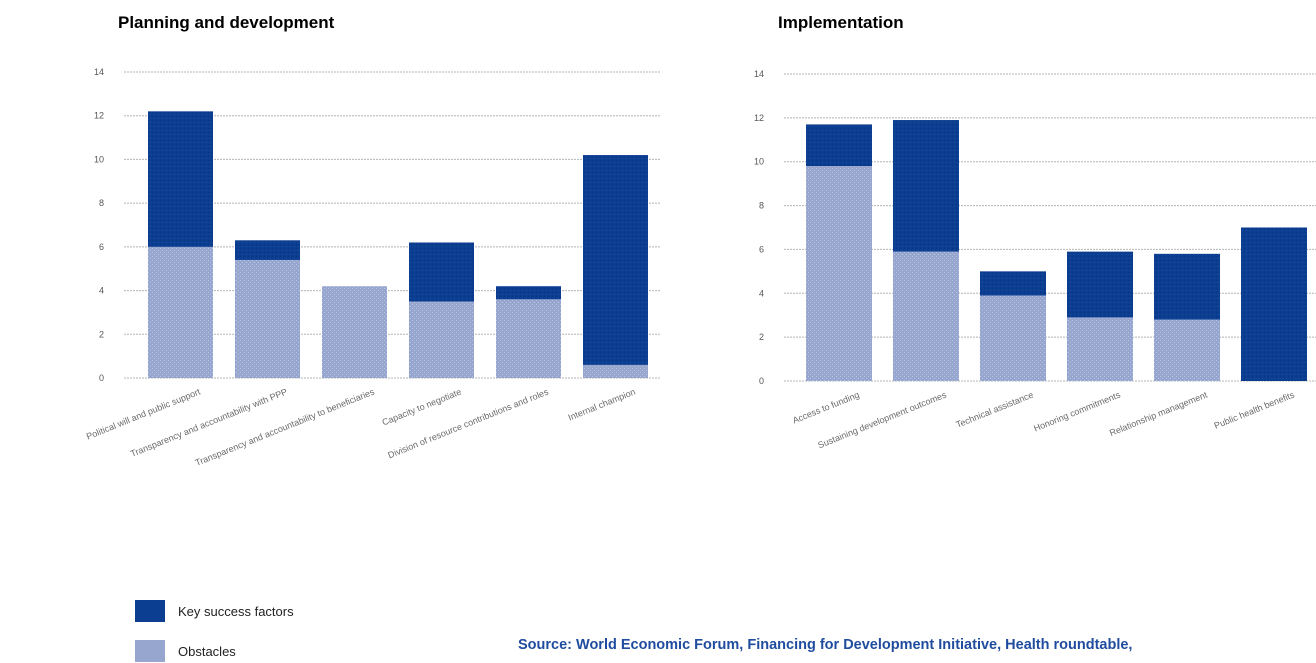  I want to click on category-label: Relationship management, so click(1158, 413).